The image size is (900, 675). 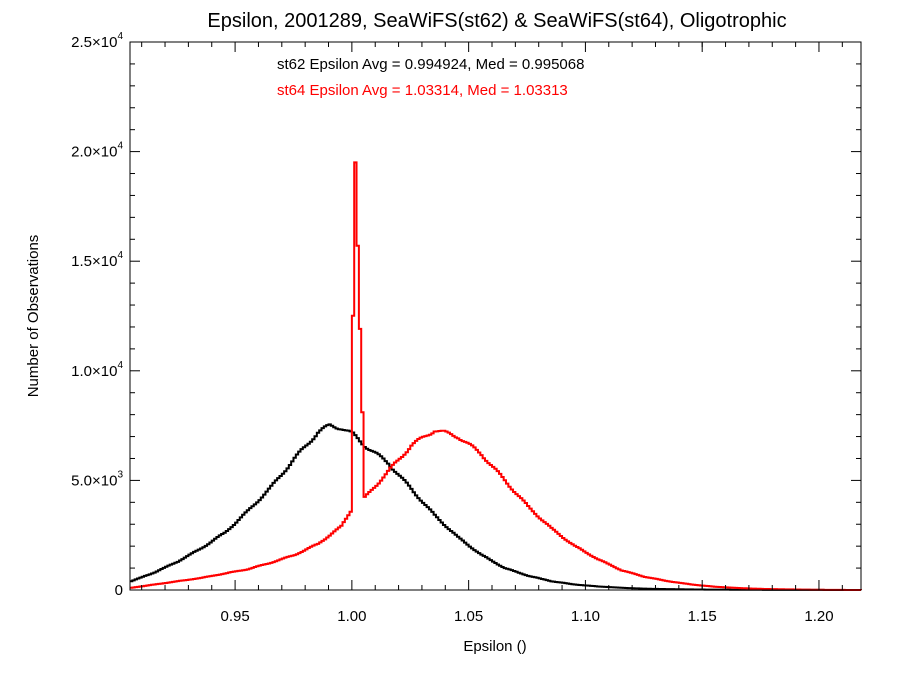 What do you see at coordinates (818, 616) in the screenshot?
I see `x-tick-label: 1.20` at bounding box center [818, 616].